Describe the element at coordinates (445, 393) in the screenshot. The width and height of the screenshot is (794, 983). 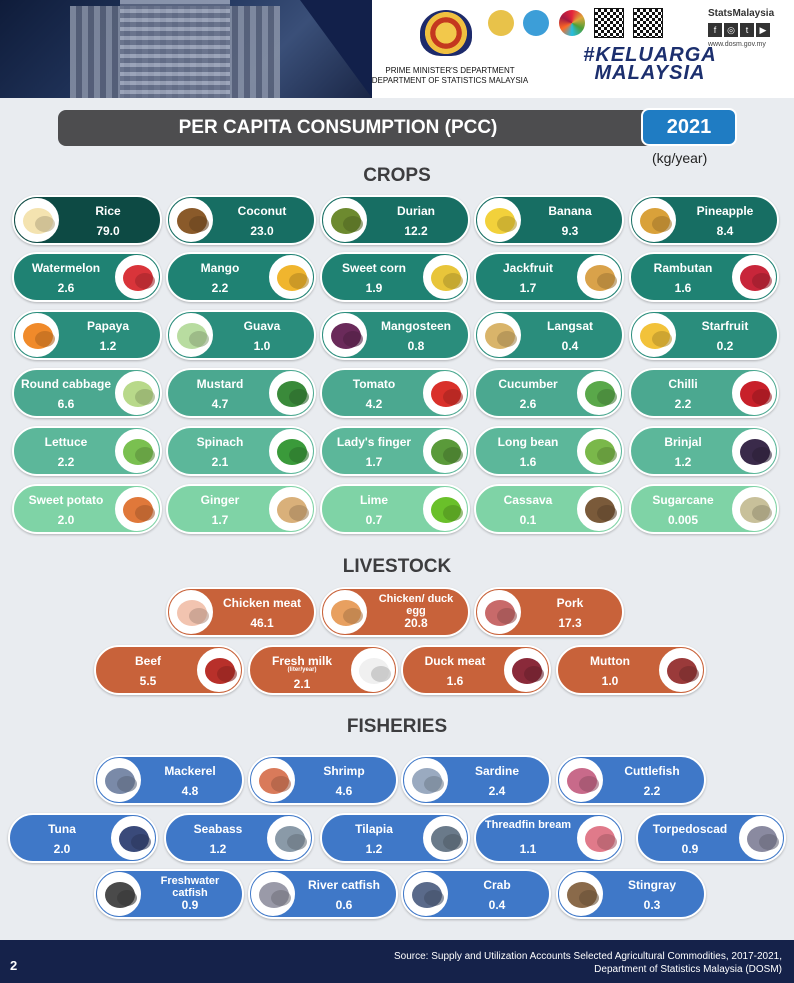
I see `tomato-icon` at that location.